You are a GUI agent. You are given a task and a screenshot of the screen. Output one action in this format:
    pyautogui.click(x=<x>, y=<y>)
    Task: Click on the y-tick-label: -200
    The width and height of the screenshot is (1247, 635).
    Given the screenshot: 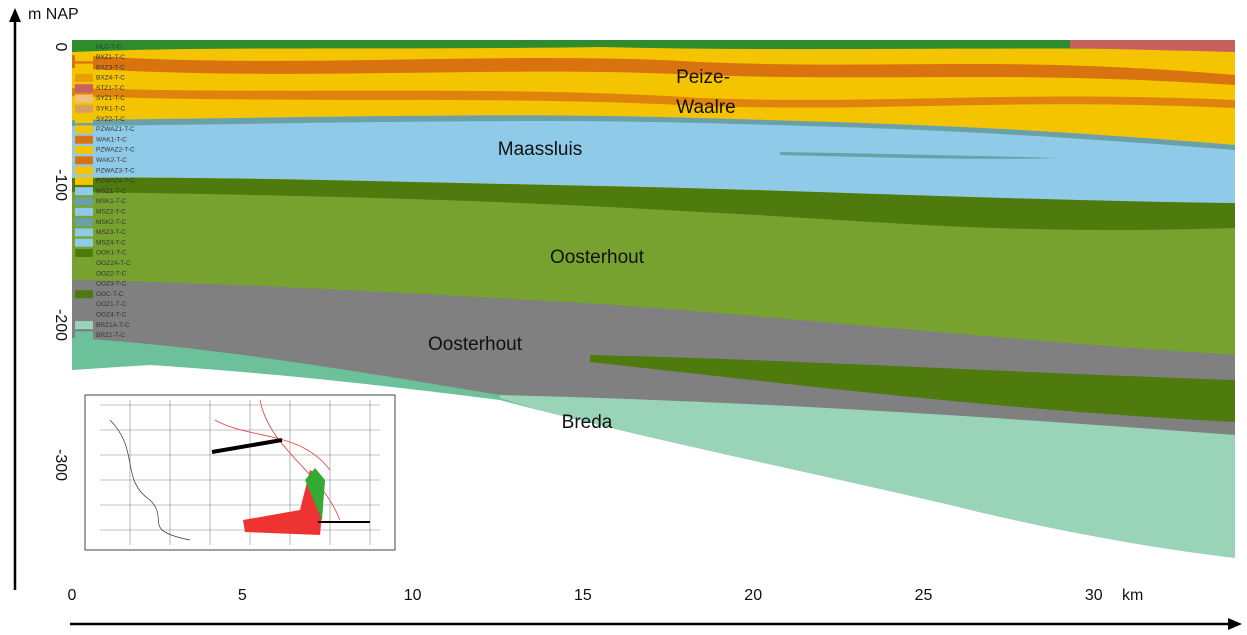 What is the action you would take?
    pyautogui.click(x=60, y=325)
    